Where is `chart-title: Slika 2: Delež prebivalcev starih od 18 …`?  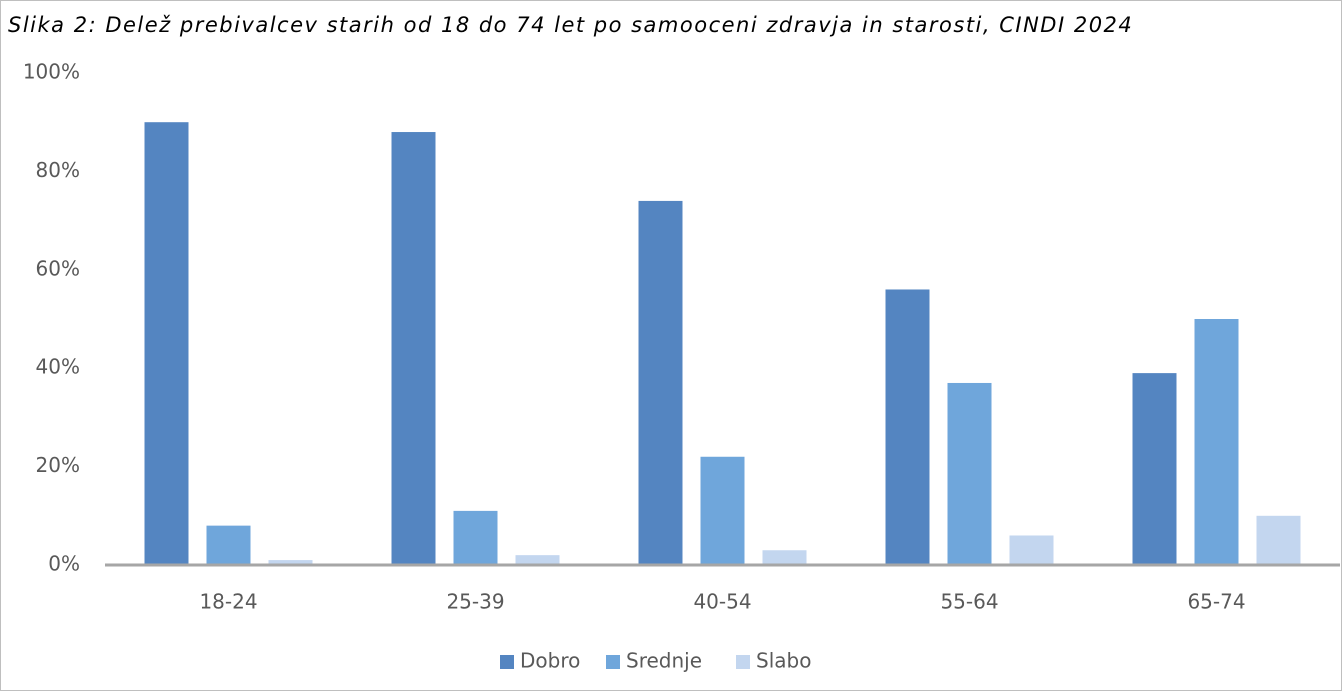
chart-title: Slika 2: Delež prebivalcev starih od 18 … is located at coordinates (570, 25).